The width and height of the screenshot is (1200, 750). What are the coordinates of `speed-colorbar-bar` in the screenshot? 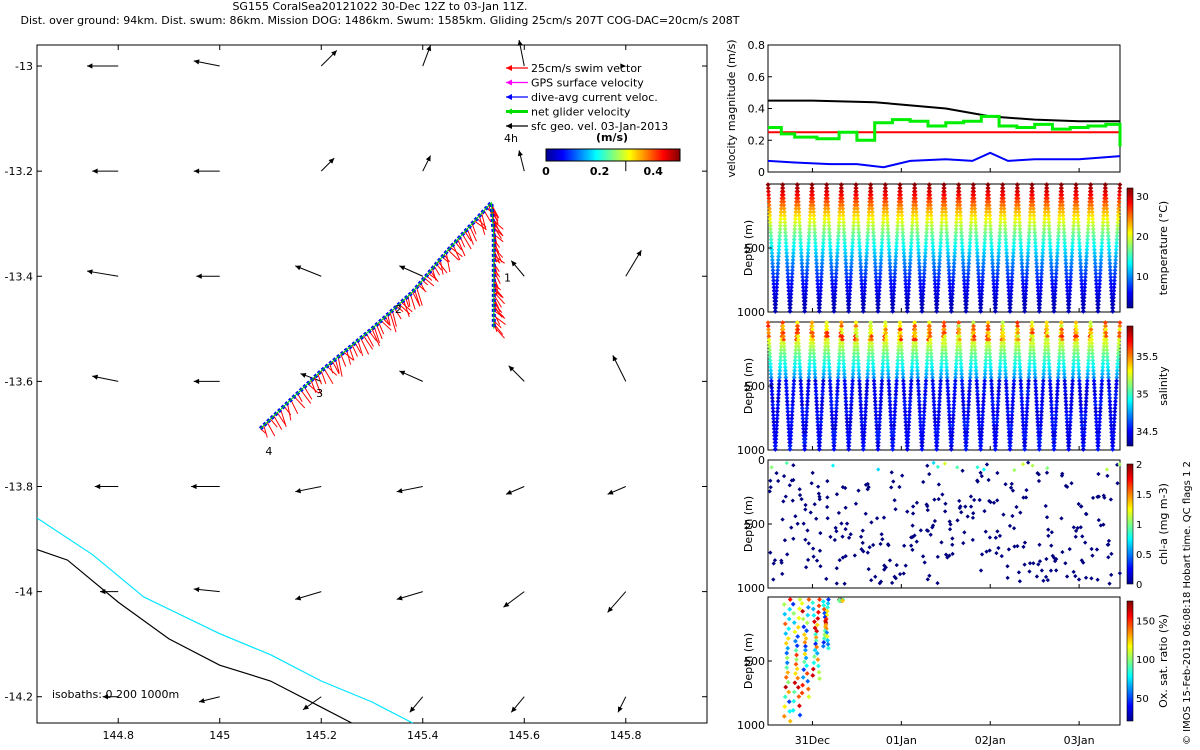 It's located at (613, 155).